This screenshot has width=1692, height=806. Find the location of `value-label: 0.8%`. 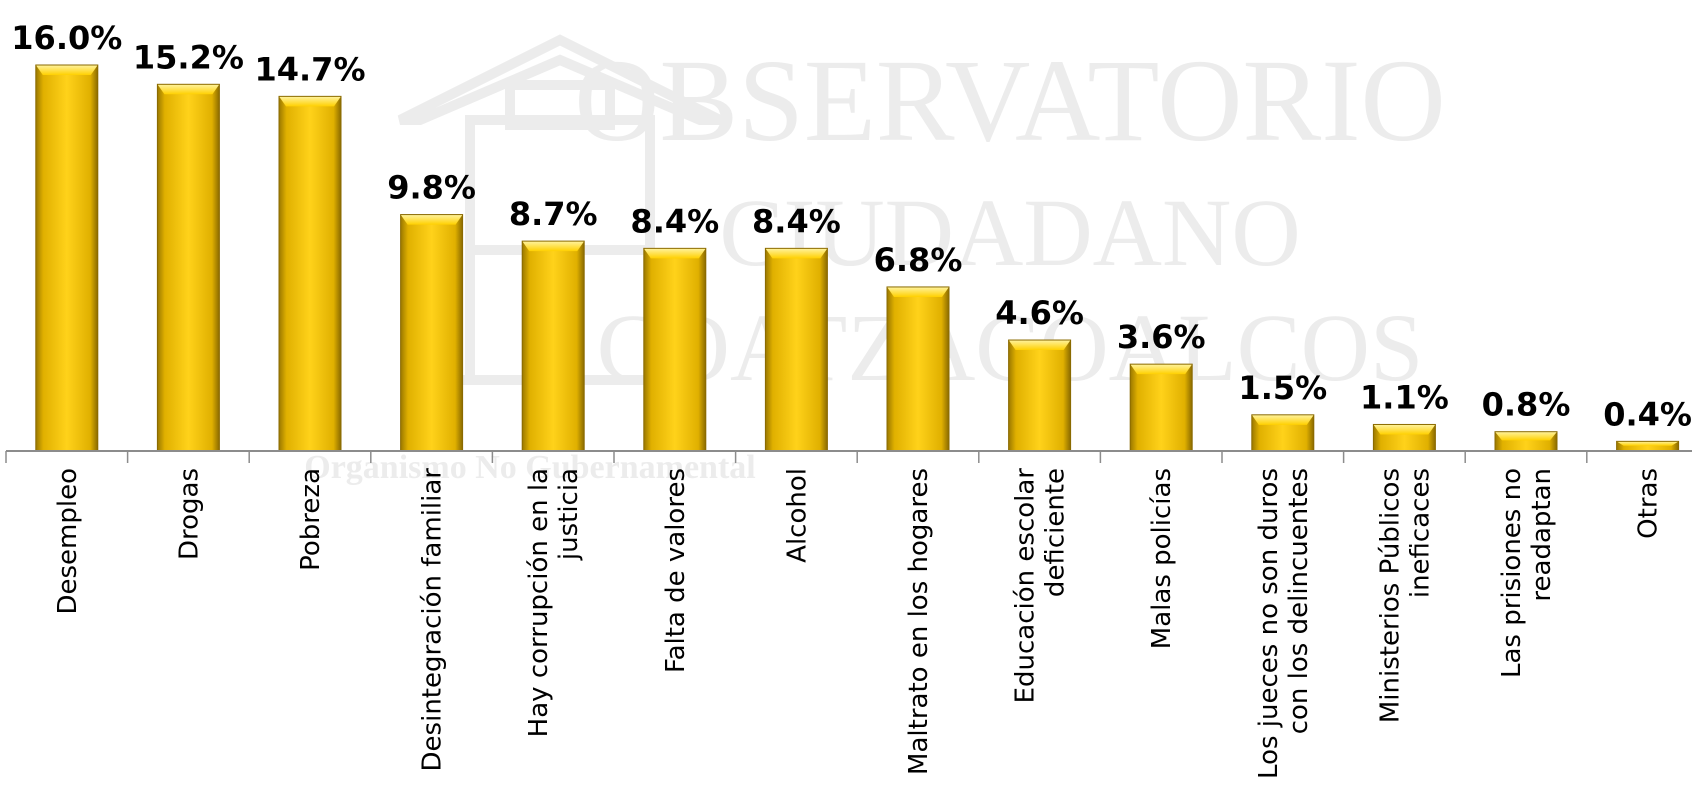

value-label: 0.8% is located at coordinates (1526, 405).